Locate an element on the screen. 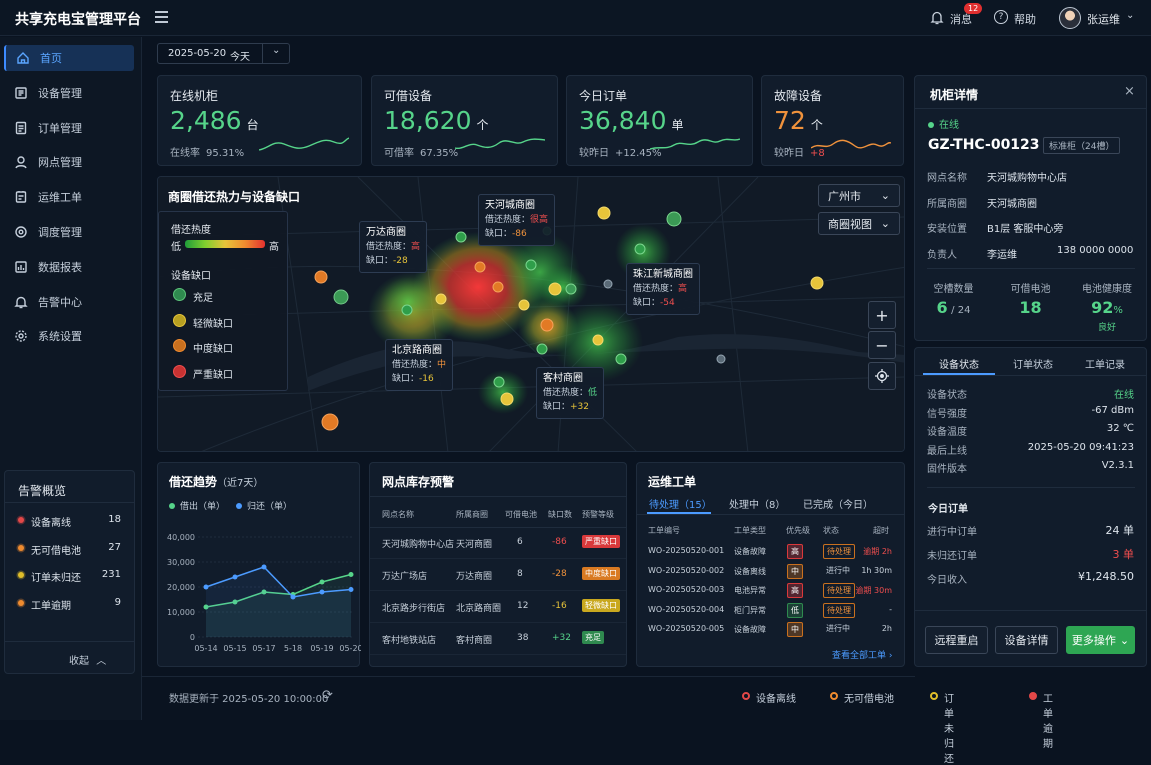 The width and height of the screenshot is (1151, 765). timeout-value: 2h is located at coordinates (886, 628).